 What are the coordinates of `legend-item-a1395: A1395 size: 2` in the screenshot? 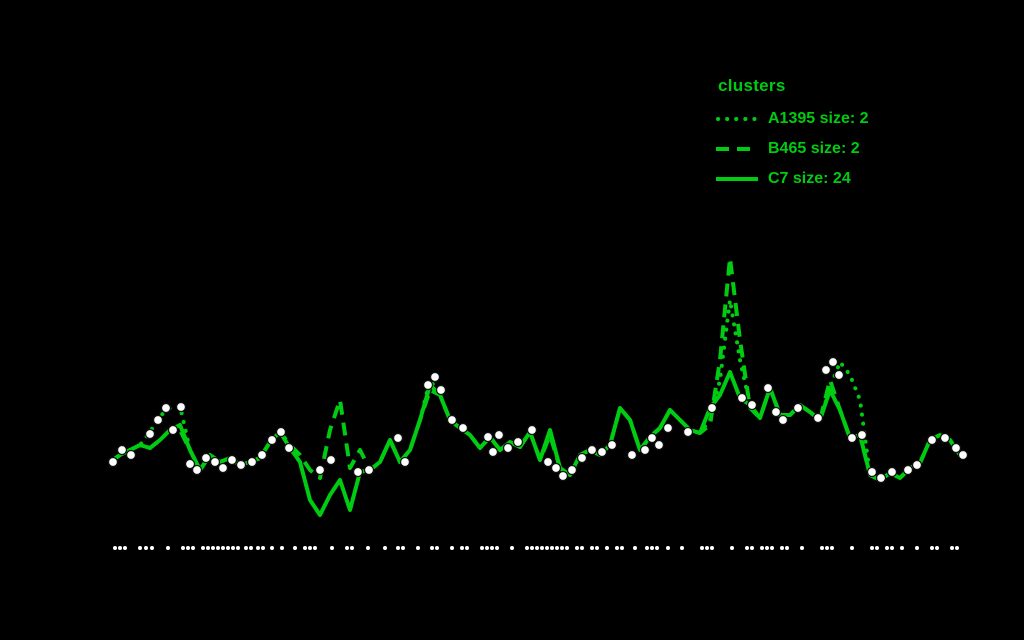 It's located at (792, 119).